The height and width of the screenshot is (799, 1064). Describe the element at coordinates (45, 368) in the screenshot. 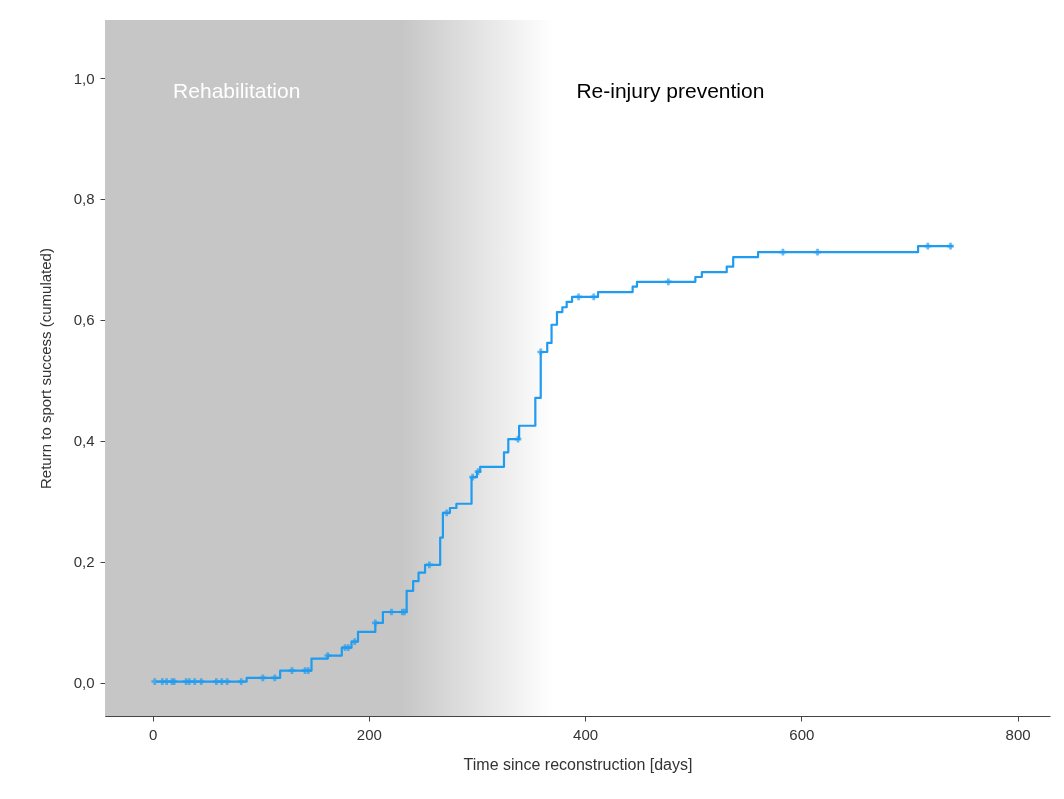

I see `y-axis-title: Return to sport success (cumulated)` at that location.